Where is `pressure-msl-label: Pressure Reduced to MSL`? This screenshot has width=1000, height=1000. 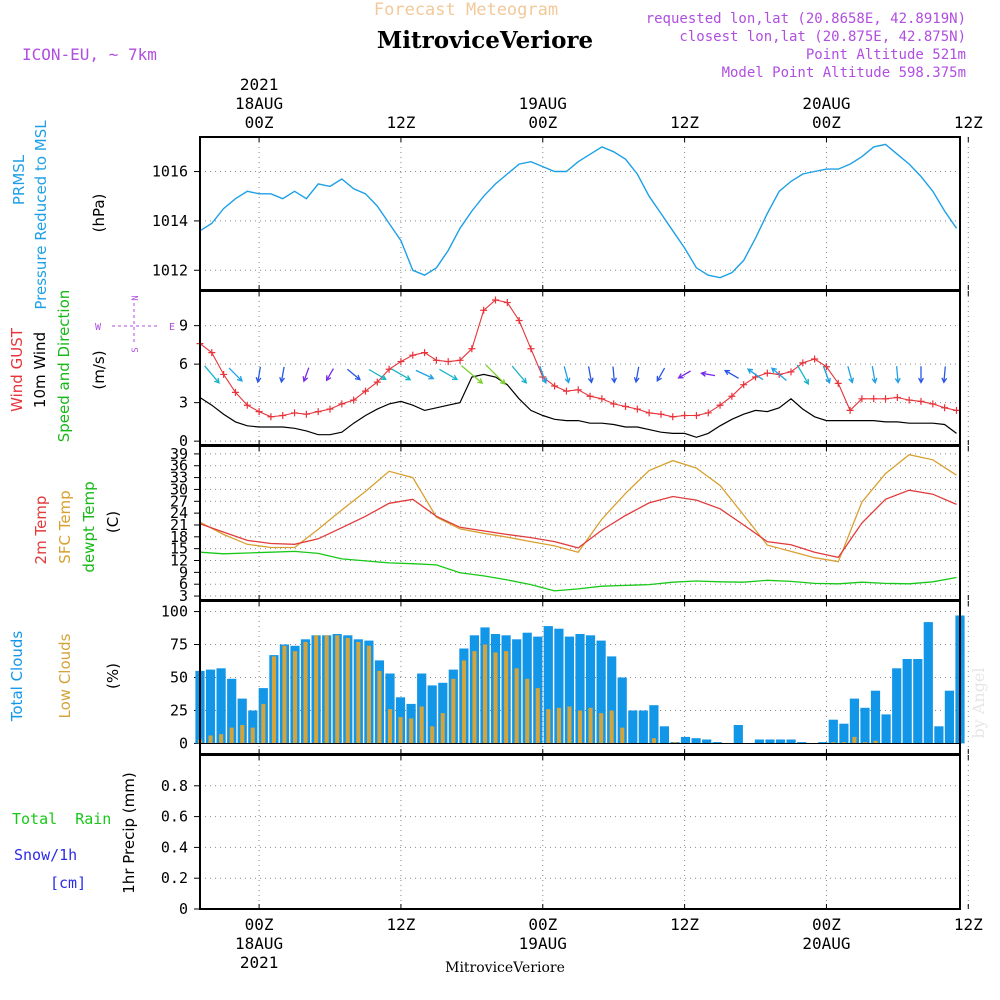
pressure-msl-label: Pressure Reduced to MSL is located at coordinates (41, 215).